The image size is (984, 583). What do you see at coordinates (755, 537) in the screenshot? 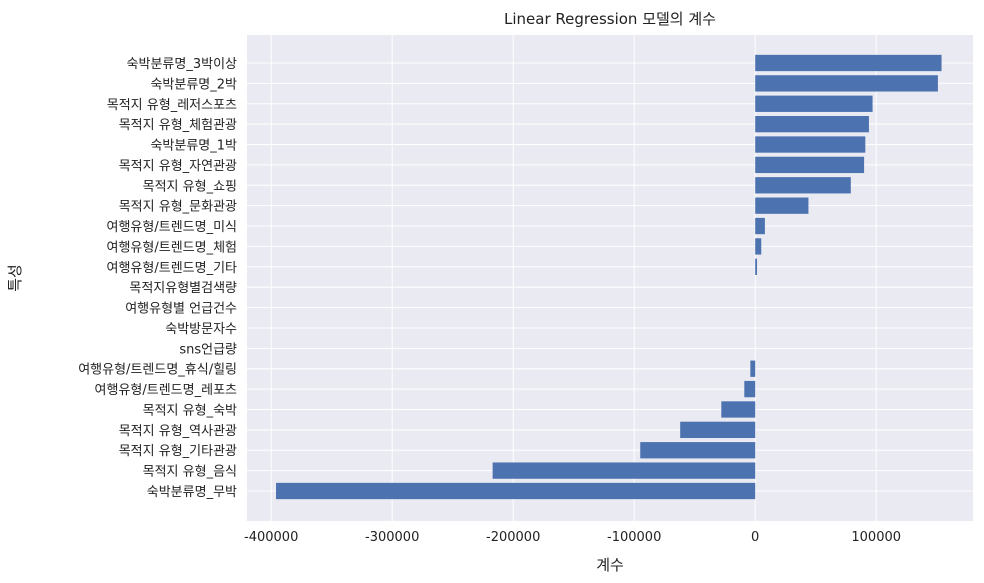
I see `x-tick-label: 0` at bounding box center [755, 537].